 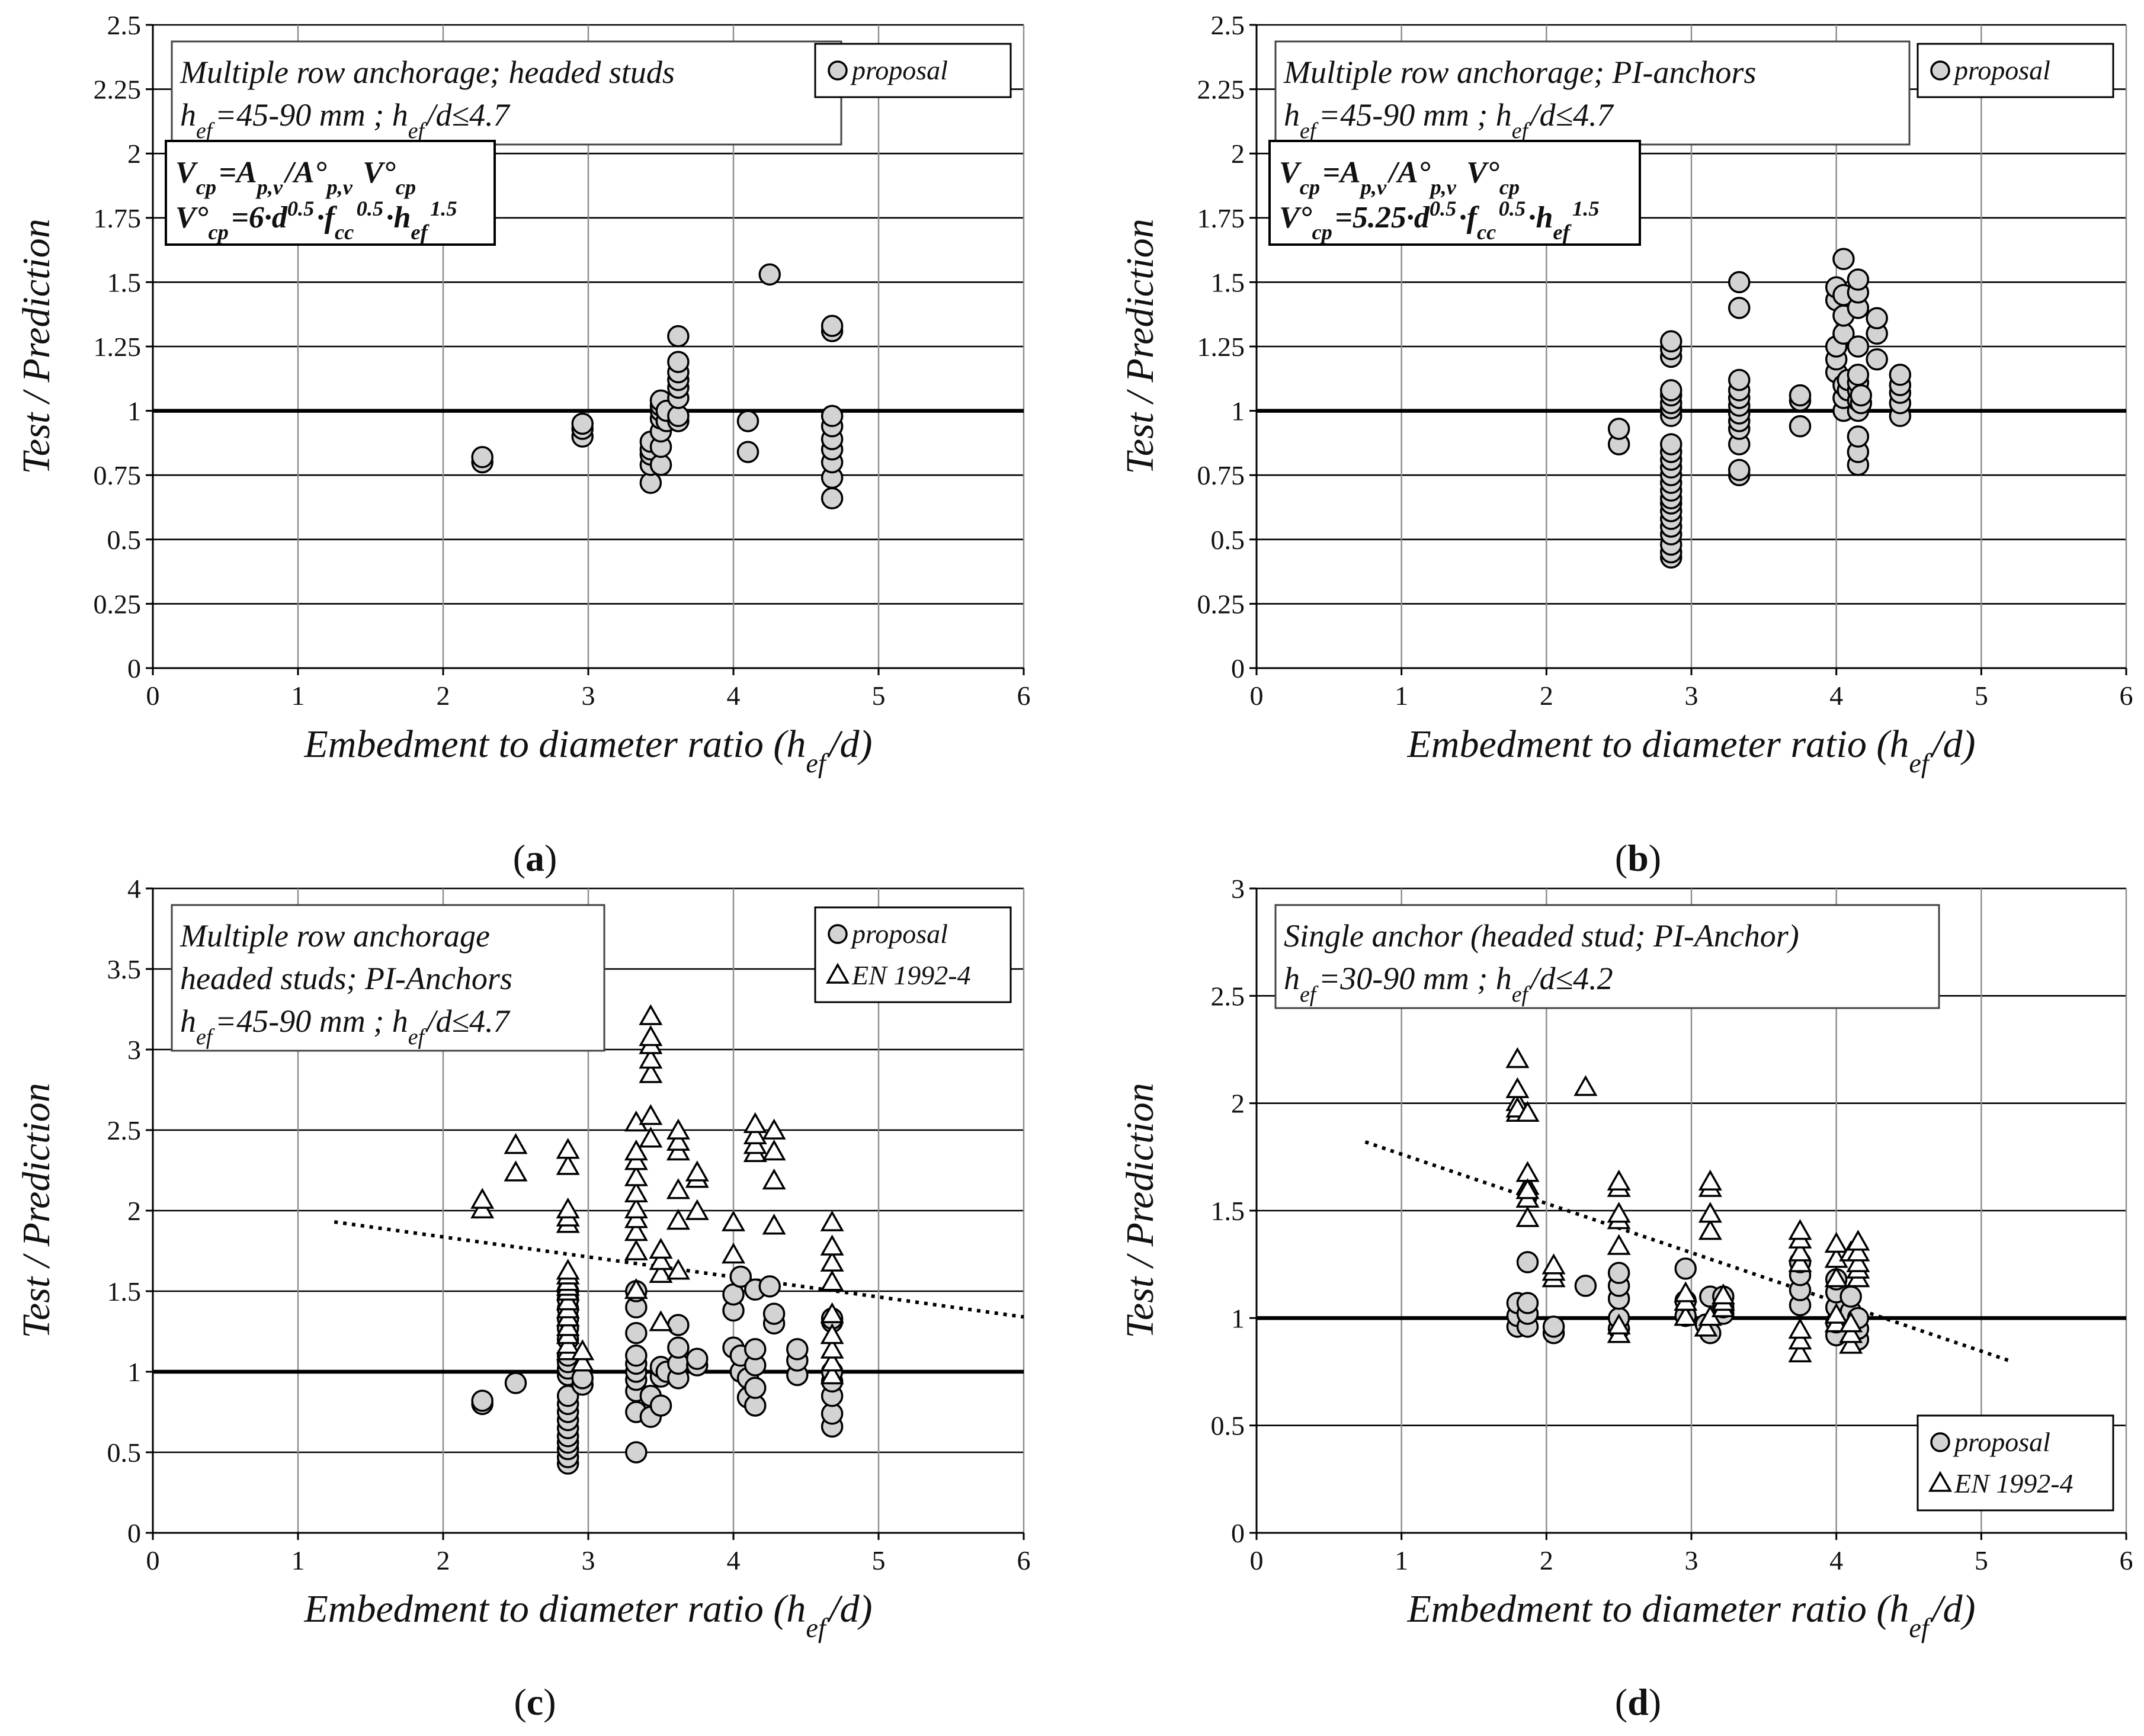 What do you see at coordinates (36, 1210) in the screenshot?
I see `y-axis-title: Test / Prediction` at bounding box center [36, 1210].